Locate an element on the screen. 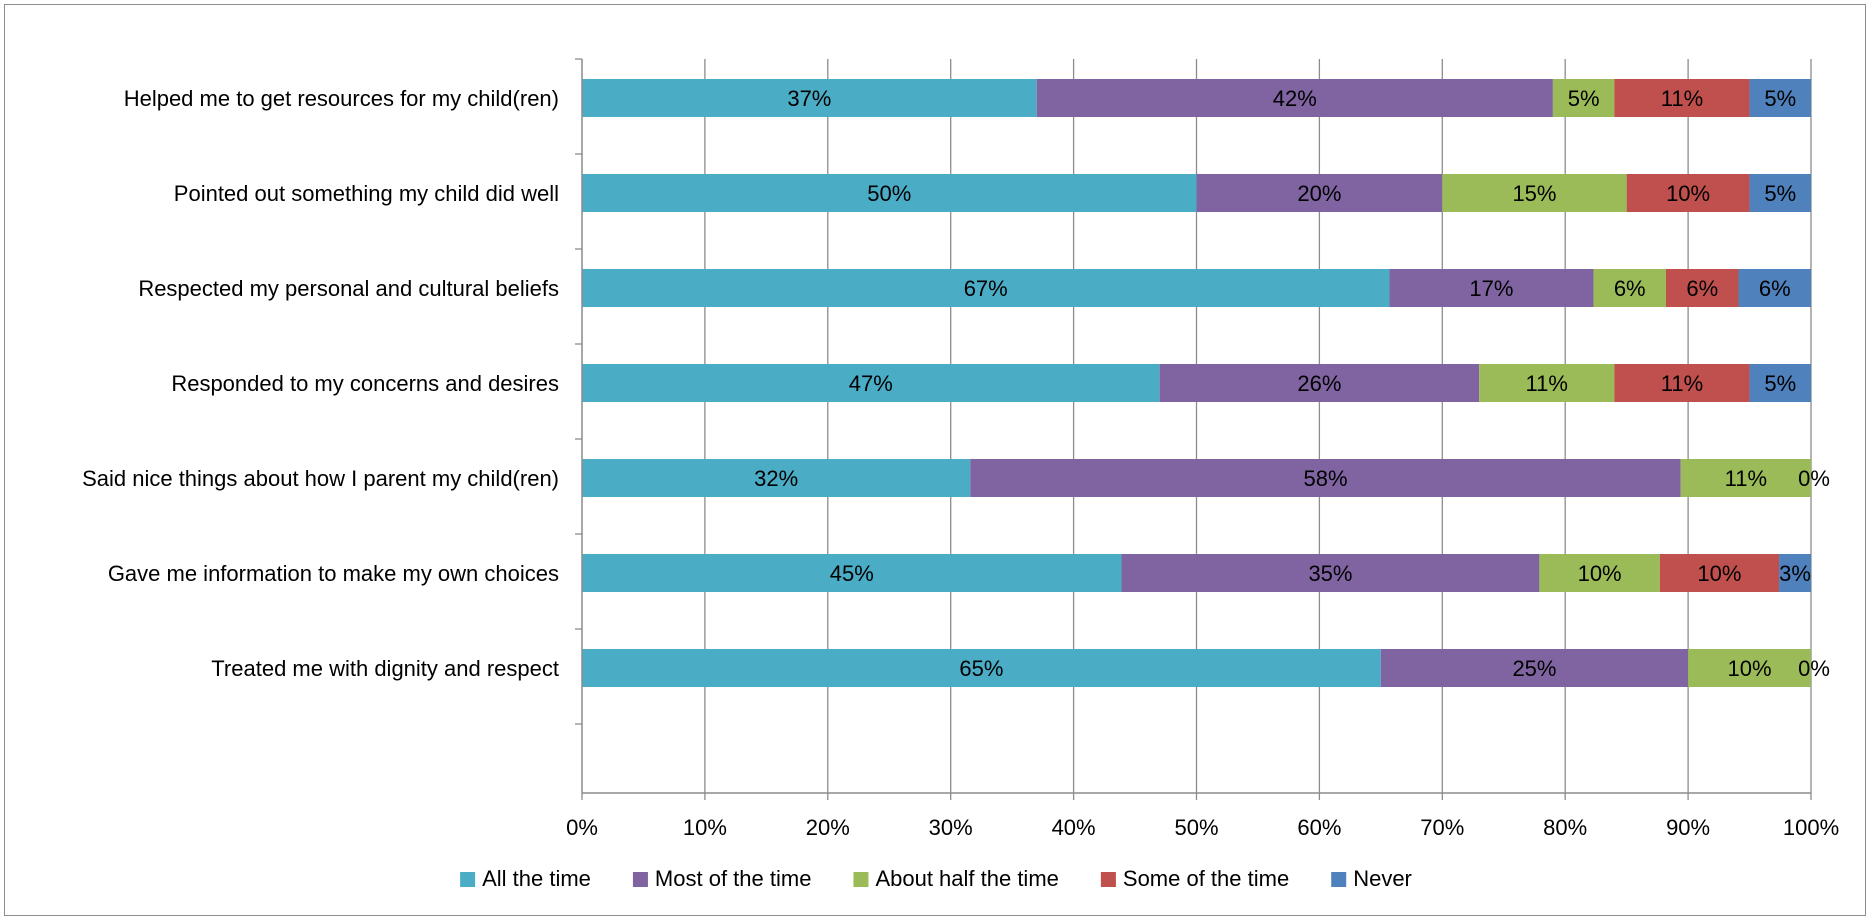 The image size is (1872, 922). legend-label: Some of the time is located at coordinates (1206, 878).